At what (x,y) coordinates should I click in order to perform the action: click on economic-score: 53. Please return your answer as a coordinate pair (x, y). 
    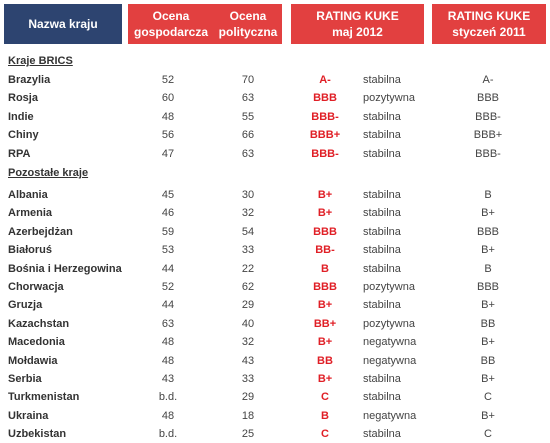
    Looking at the image, I should click on (168, 250).